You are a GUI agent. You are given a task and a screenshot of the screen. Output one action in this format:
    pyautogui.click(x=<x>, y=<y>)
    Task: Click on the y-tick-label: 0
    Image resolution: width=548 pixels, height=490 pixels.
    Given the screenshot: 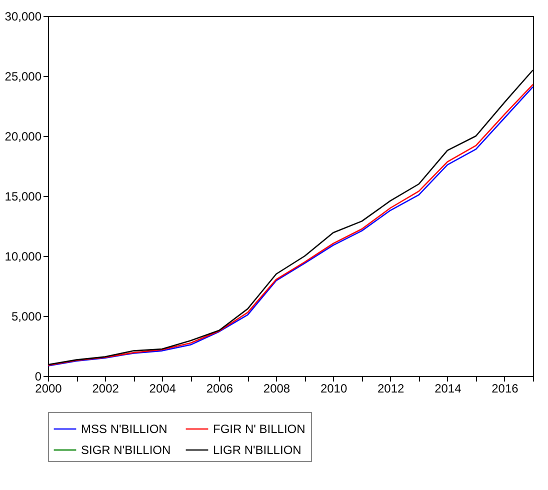 What is the action you would take?
    pyautogui.click(x=38, y=377)
    